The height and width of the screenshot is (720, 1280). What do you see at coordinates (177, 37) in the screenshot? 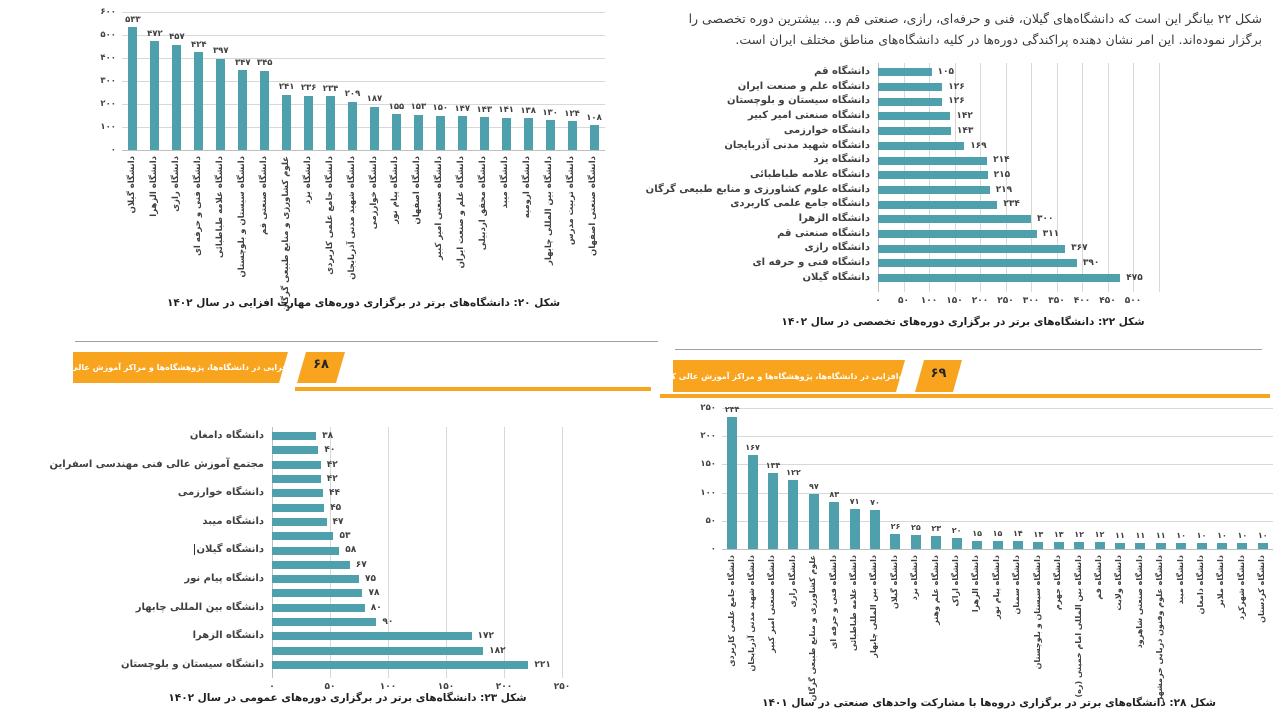
I see `bar-value-label: ۴۵۷` at bounding box center [177, 37].